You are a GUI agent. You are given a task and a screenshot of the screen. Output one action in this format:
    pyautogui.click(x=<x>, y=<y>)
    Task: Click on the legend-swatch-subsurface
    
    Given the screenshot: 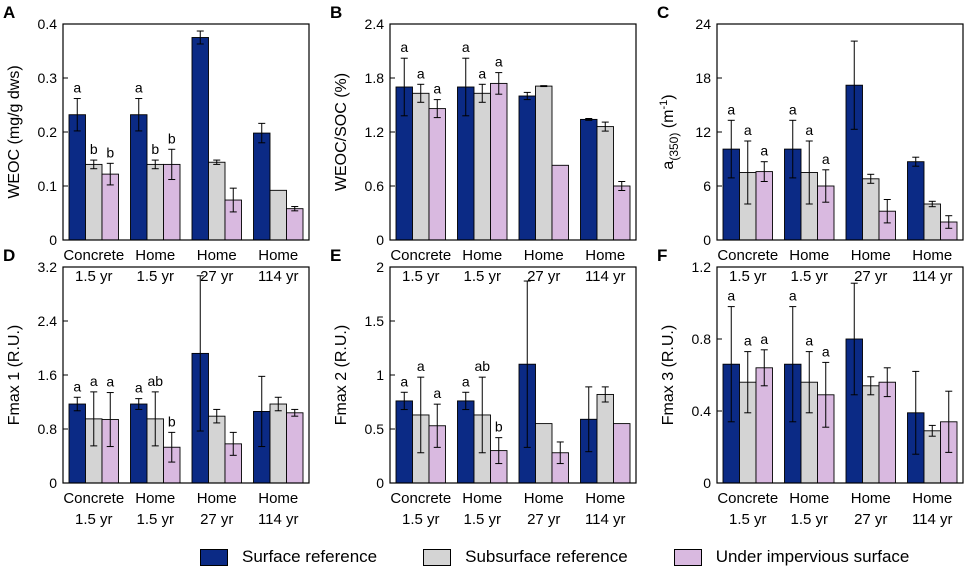 What is the action you would take?
    pyautogui.click(x=437, y=557)
    